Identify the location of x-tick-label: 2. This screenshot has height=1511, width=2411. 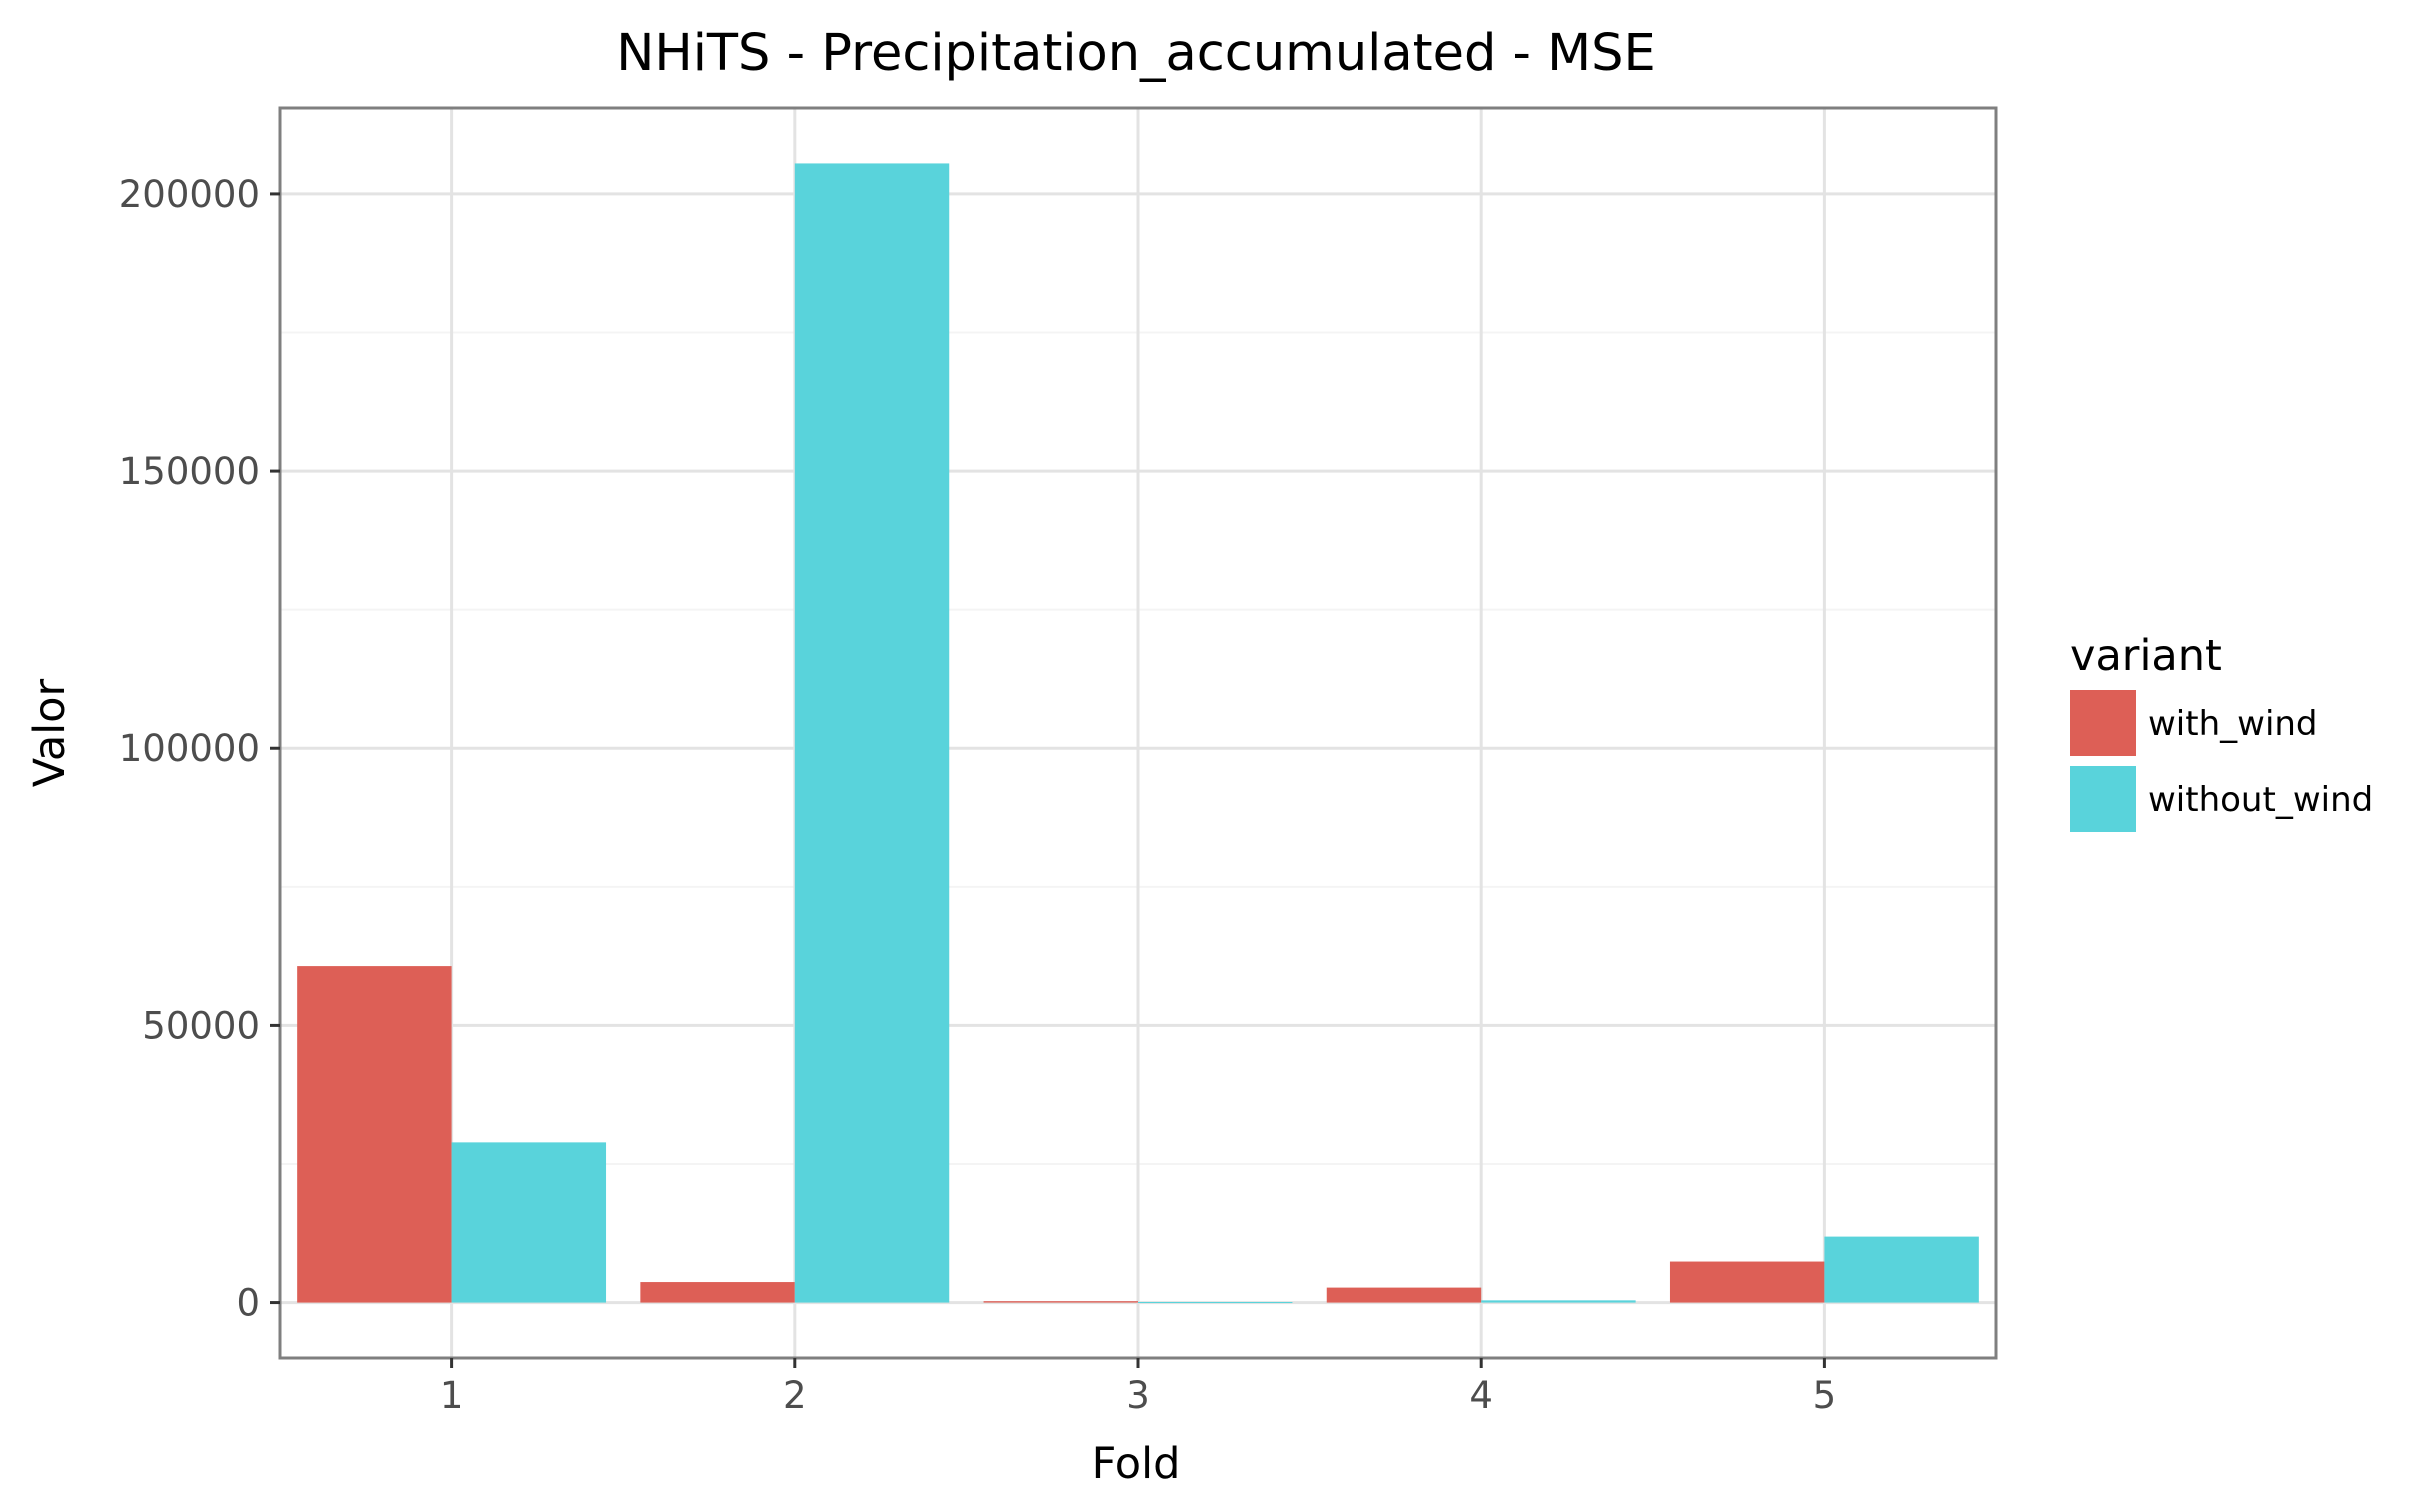
(795, 1395).